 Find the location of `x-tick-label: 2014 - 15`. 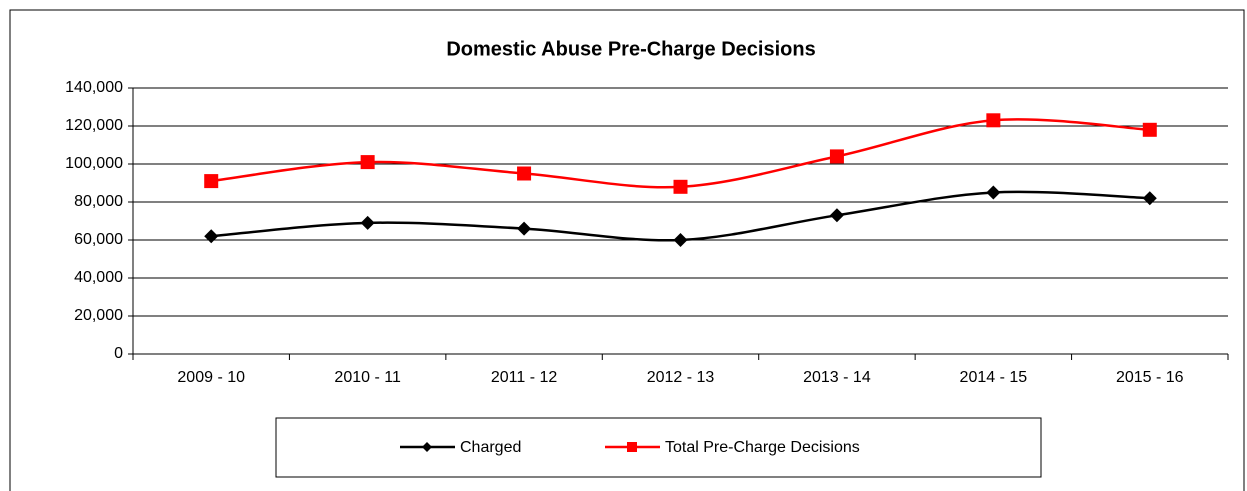

x-tick-label: 2014 - 15 is located at coordinates (994, 377).